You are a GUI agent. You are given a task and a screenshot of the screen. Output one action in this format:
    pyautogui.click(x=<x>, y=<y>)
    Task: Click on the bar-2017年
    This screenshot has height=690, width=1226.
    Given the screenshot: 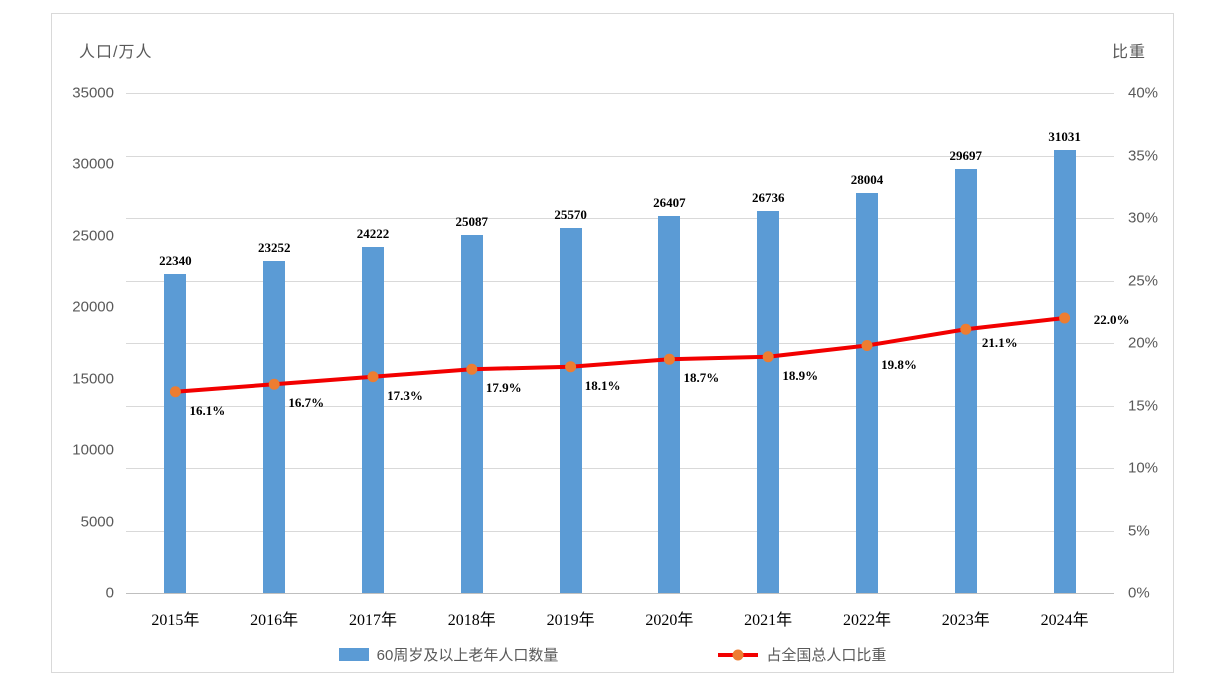 What is the action you would take?
    pyautogui.click(x=373, y=419)
    